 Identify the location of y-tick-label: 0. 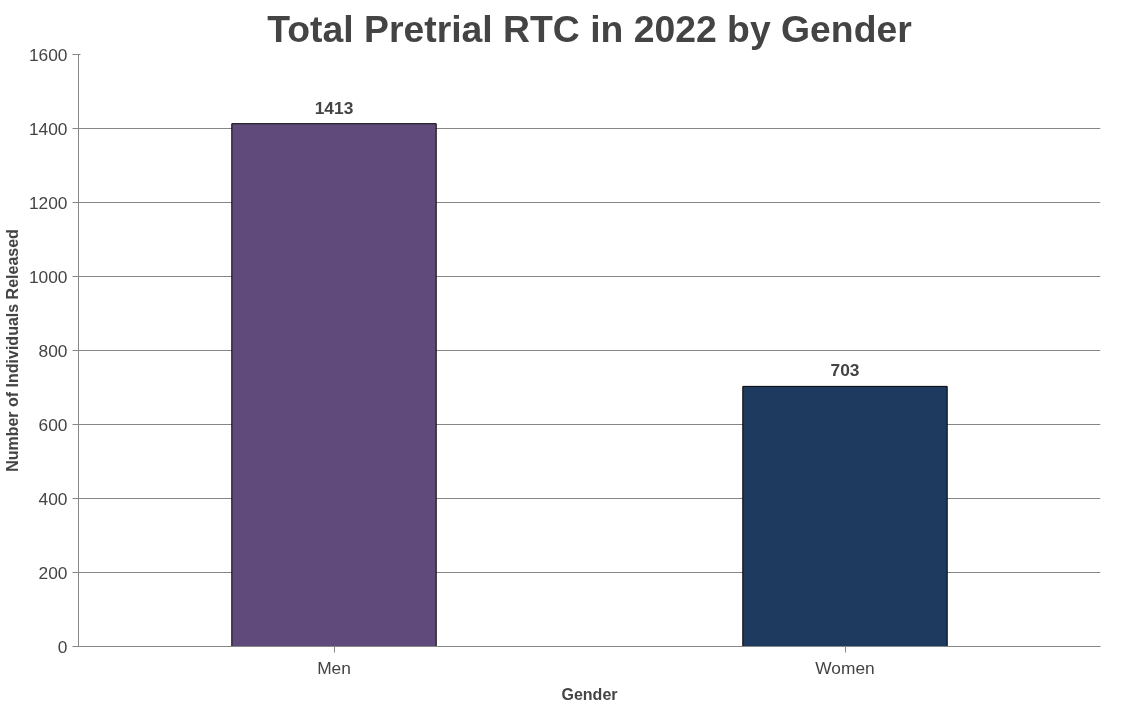
(62, 646).